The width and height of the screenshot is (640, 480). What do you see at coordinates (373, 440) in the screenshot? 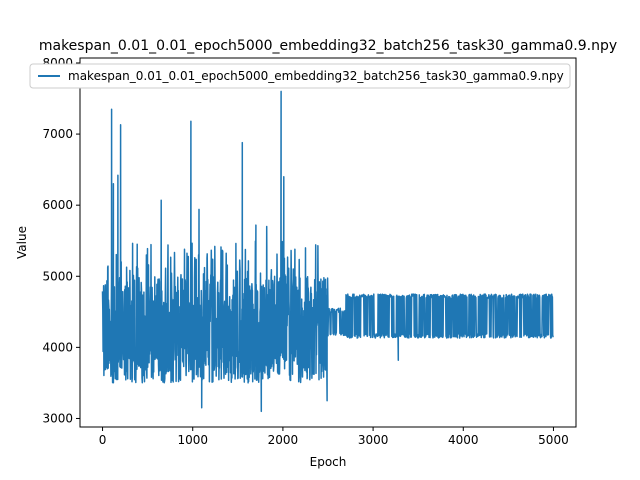
I see `x-tick-label: 3000` at bounding box center [373, 440].